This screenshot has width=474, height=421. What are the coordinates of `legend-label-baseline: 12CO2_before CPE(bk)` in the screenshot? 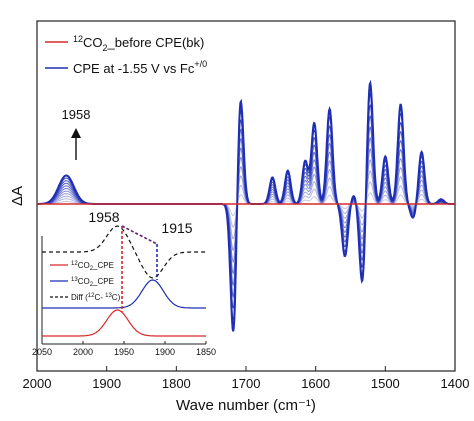 It's located at (138, 43).